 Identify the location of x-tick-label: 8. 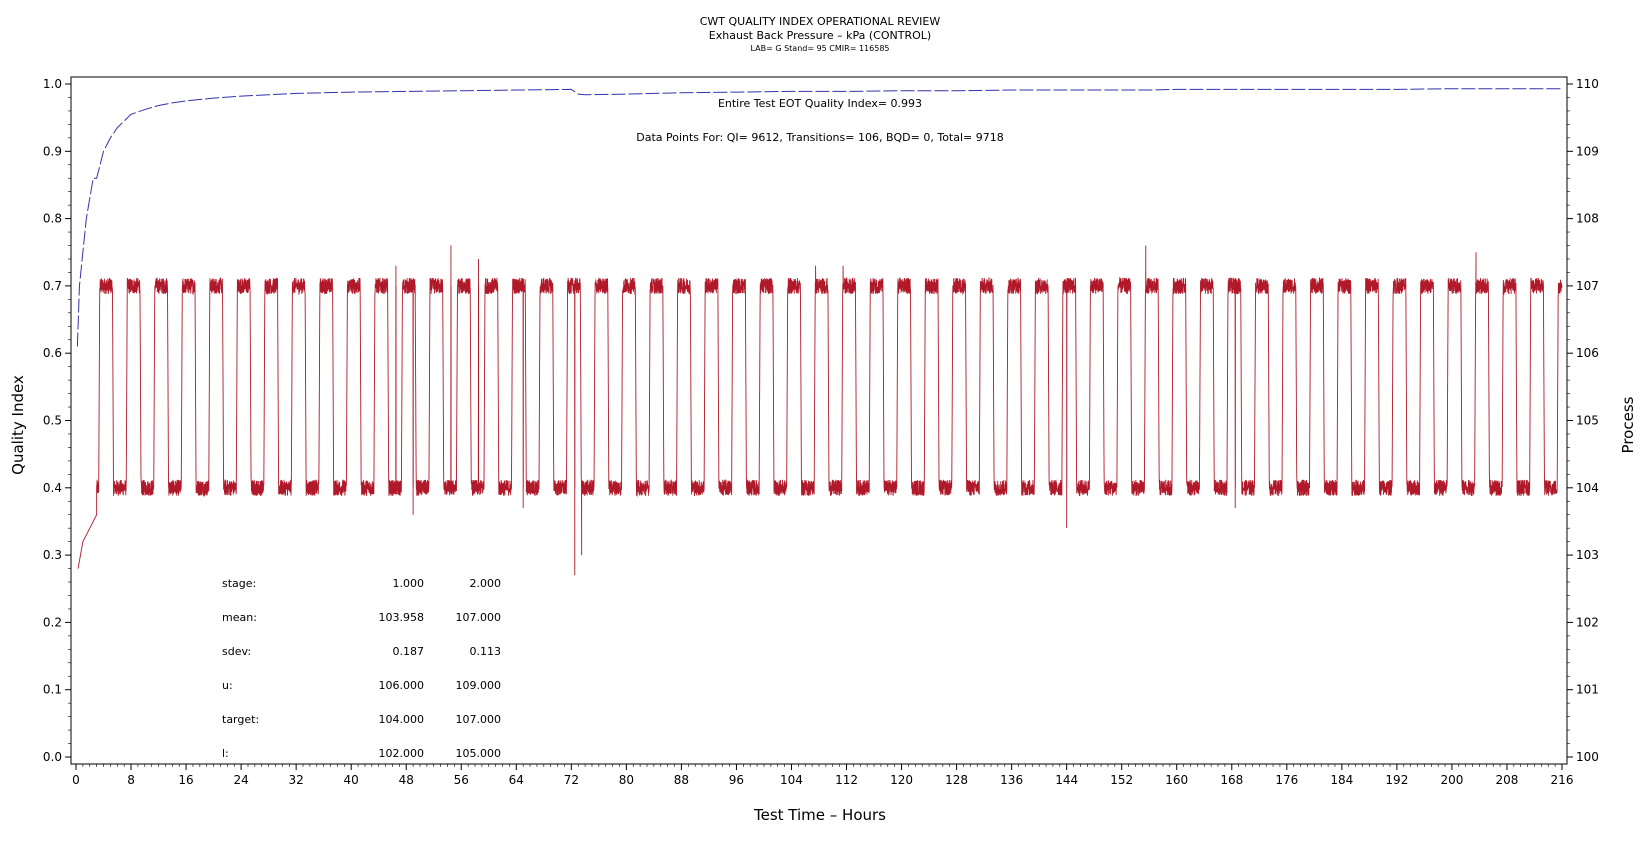
(131, 780).